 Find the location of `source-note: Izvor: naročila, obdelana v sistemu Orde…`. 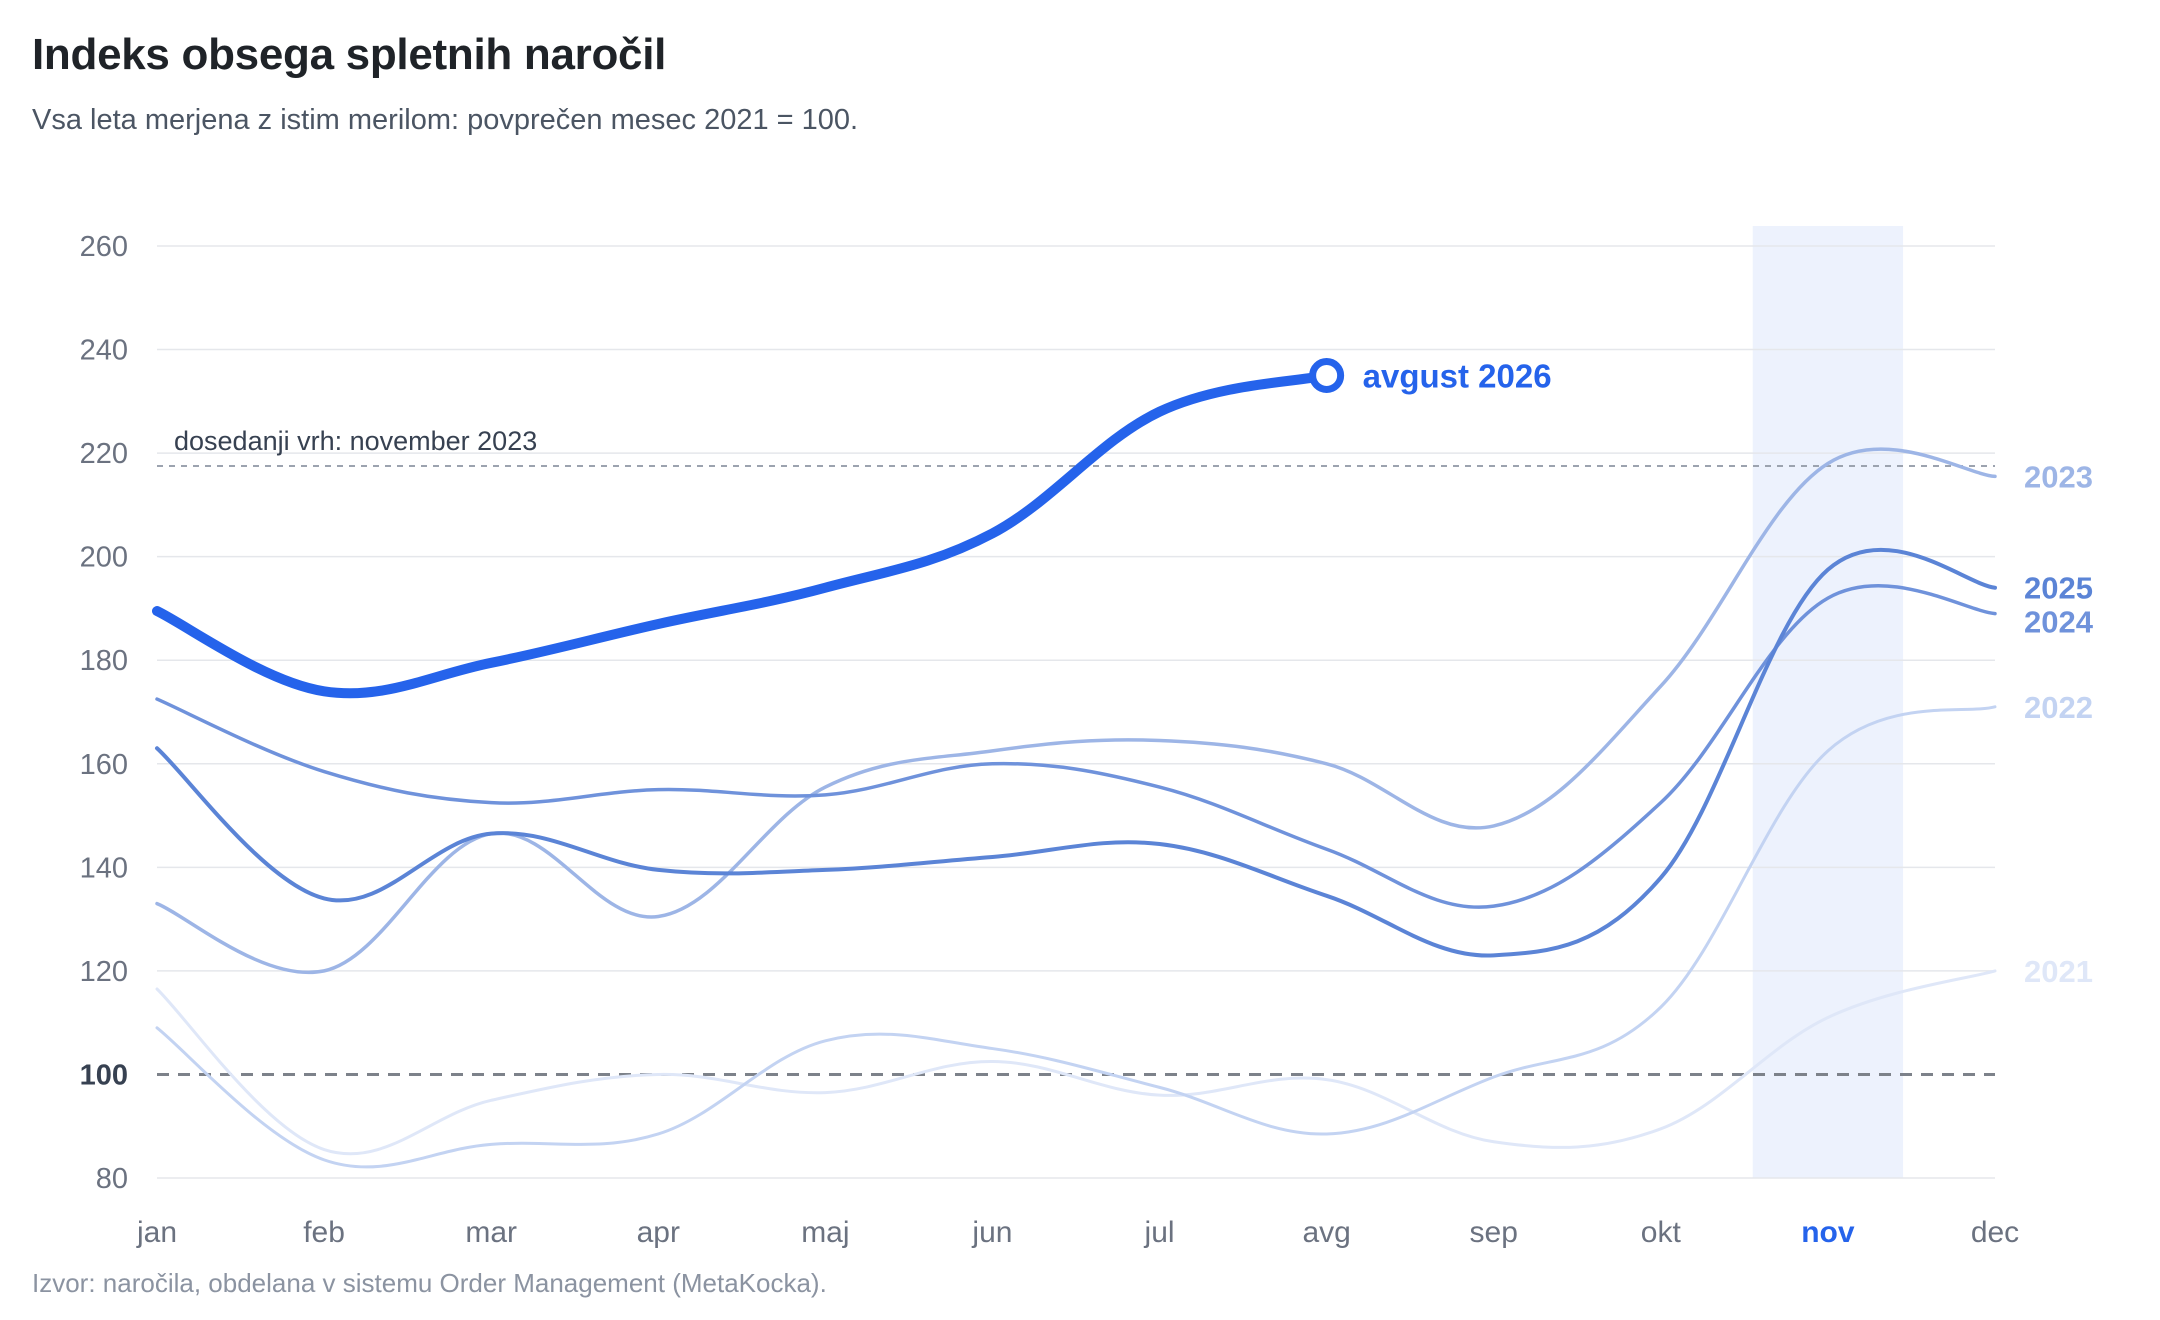

source-note: Izvor: naročila, obdelana v sistemu Orde… is located at coordinates (429, 1283).